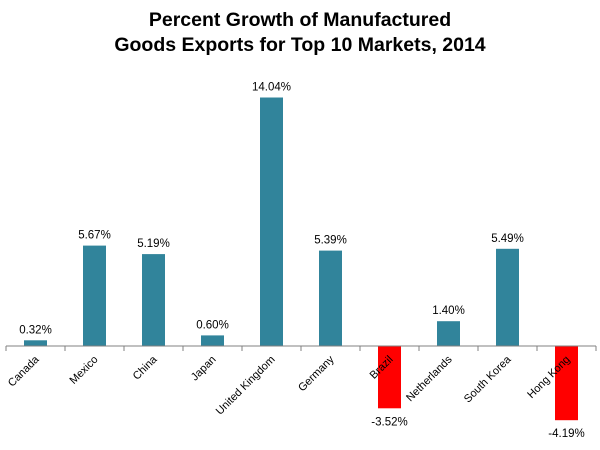  Describe the element at coordinates (300, 20) in the screenshot. I see `chart-title-line-1: Percent Growth of Manufactured` at that location.